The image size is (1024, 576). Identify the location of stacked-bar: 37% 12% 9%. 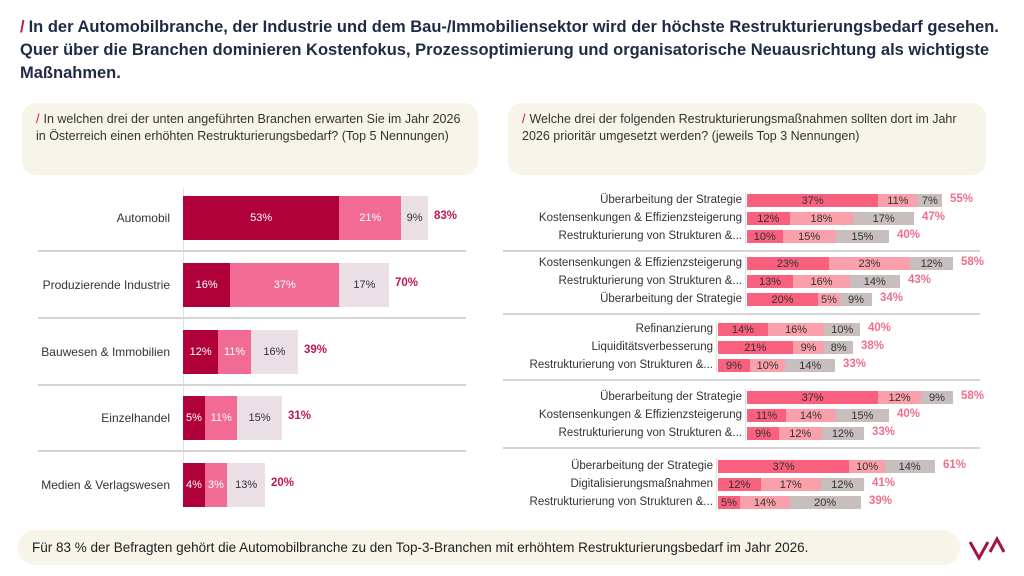
(850, 397).